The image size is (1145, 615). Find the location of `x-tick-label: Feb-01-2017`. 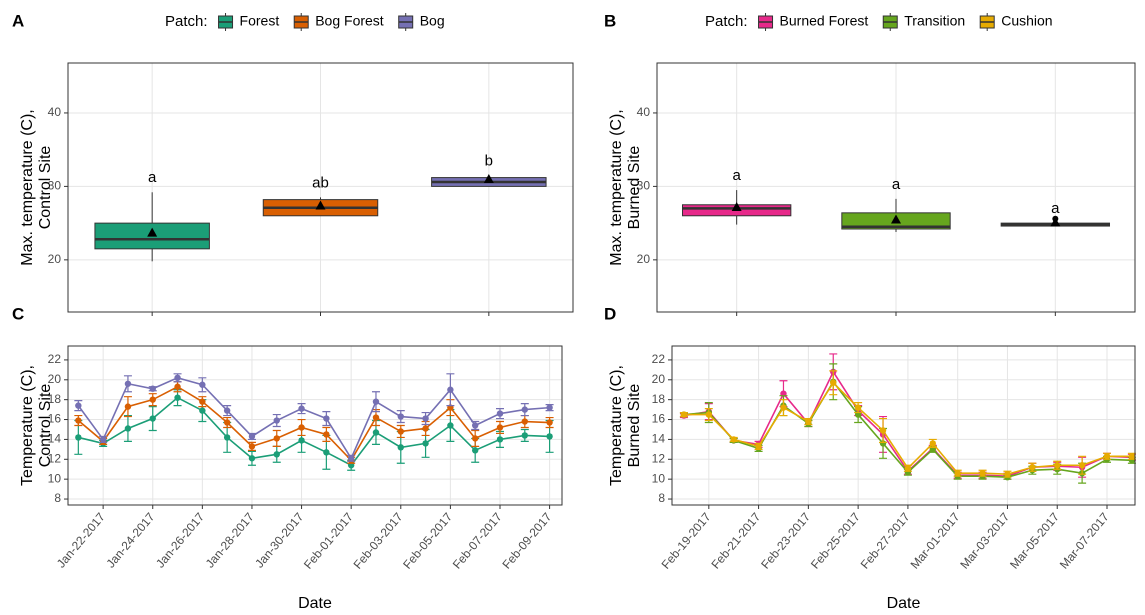

x-tick-label: Feb-01-2017 is located at coordinates (328, 541).